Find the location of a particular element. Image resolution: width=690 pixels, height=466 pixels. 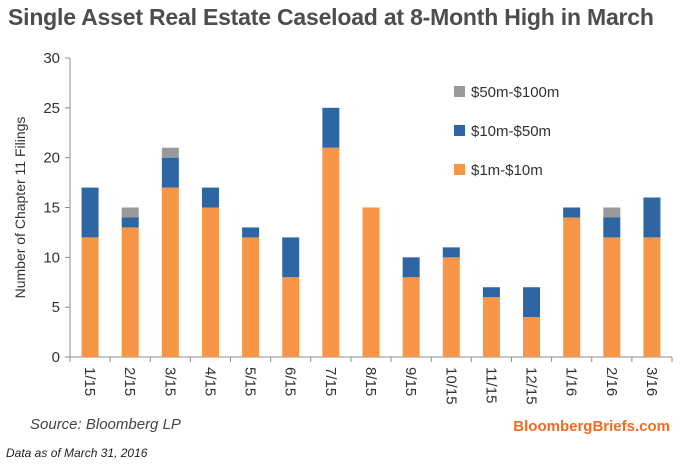

y-axis-label: Number of Chapter 11 Filings is located at coordinates (20, 208).